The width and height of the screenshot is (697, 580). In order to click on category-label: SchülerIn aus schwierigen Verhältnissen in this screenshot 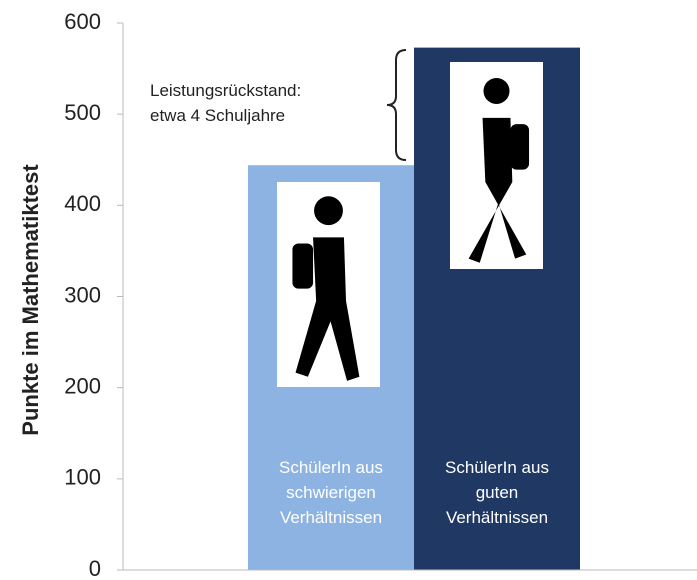, I will do `click(331, 492)`.